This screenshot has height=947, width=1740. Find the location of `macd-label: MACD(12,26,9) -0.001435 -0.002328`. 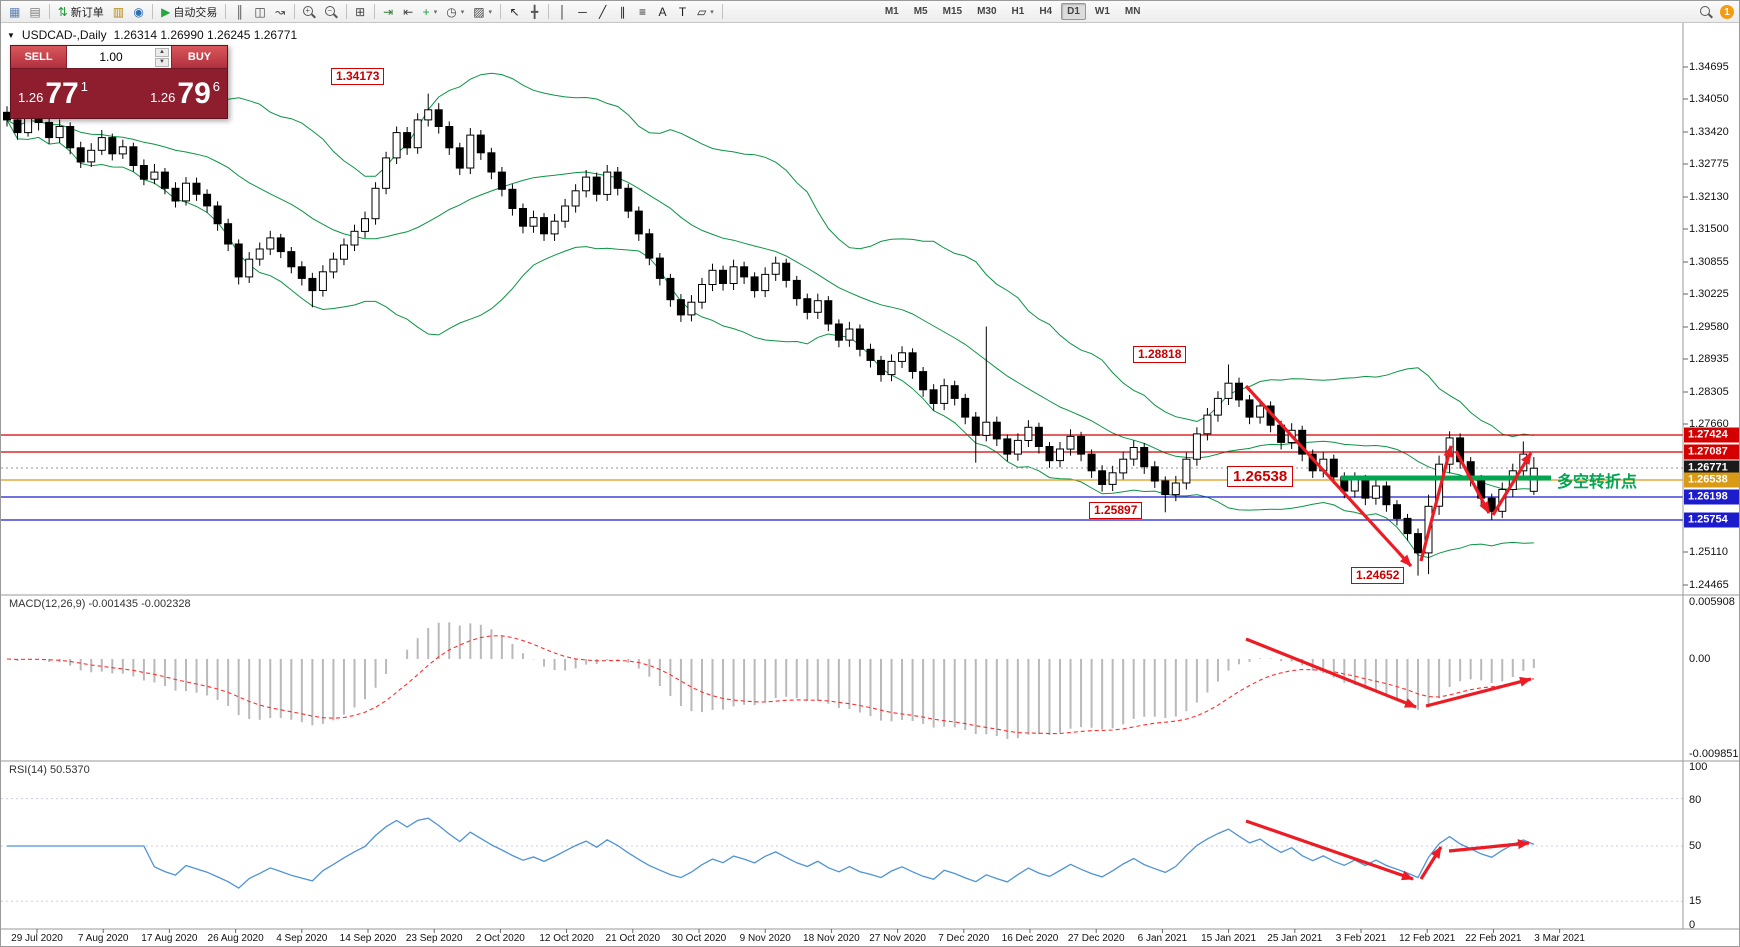

macd-label: MACD(12,26,9) -0.001435 -0.002328 is located at coordinates (100, 604).